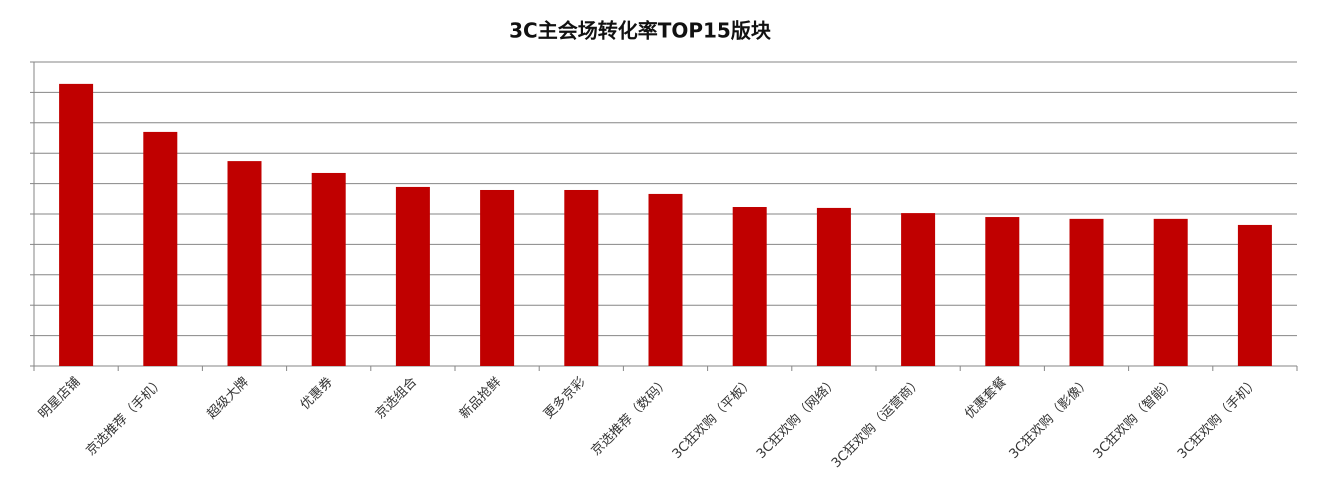 The width and height of the screenshot is (1320, 497). Describe the element at coordinates (986, 398) in the screenshot. I see `x-tick-label: 优惠套餐` at that location.